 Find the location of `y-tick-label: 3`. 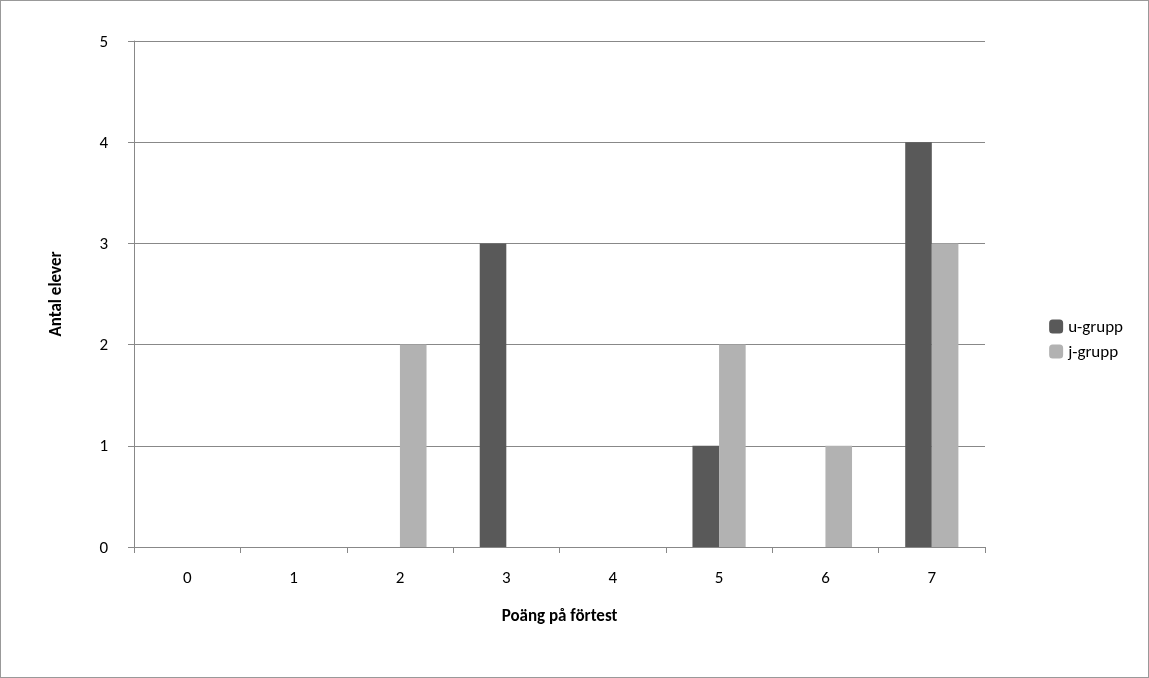

y-tick-label: 3 is located at coordinates (103, 243).